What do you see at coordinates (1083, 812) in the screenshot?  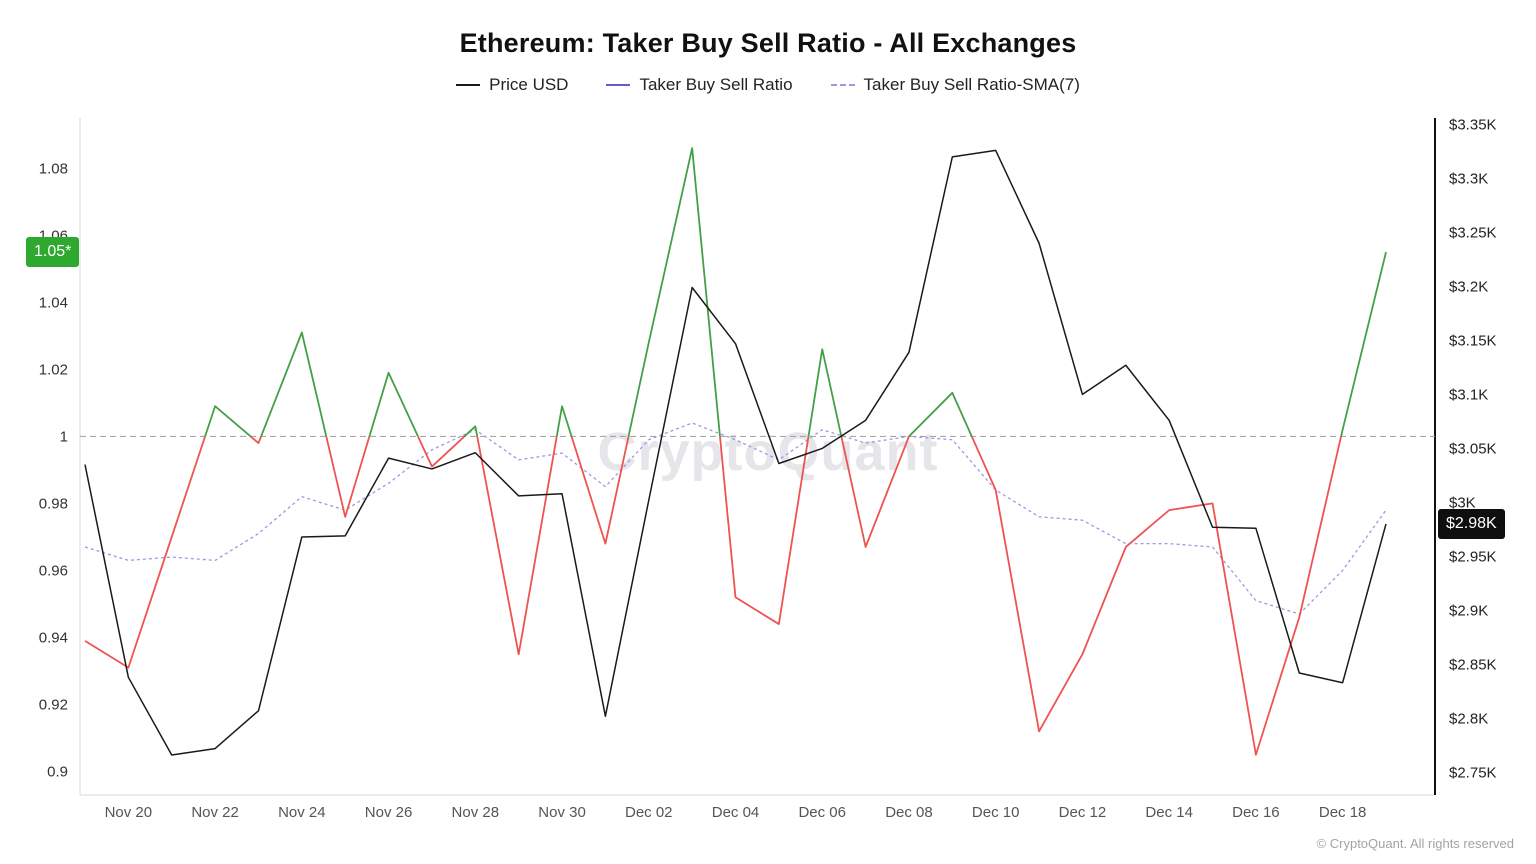 I see `x-axis-tick-label: Dec 12` at bounding box center [1083, 812].